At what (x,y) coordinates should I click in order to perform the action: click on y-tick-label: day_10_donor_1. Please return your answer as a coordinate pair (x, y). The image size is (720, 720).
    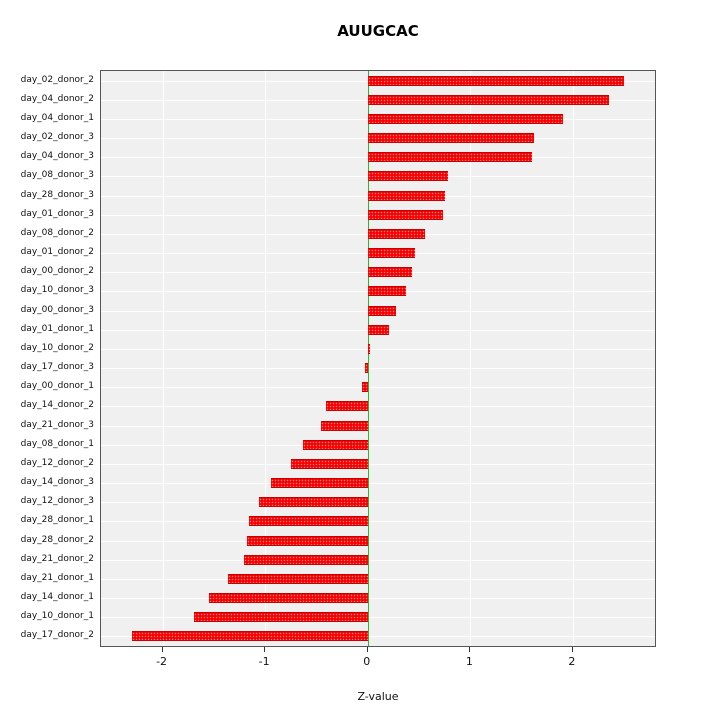
    Looking at the image, I should click on (57, 616).